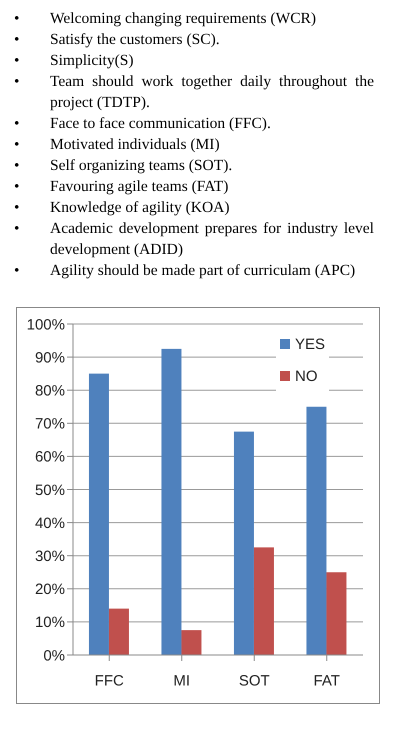 The image size is (393, 731). I want to click on text: • Favouring agile teams (FAT), so click(121, 186).